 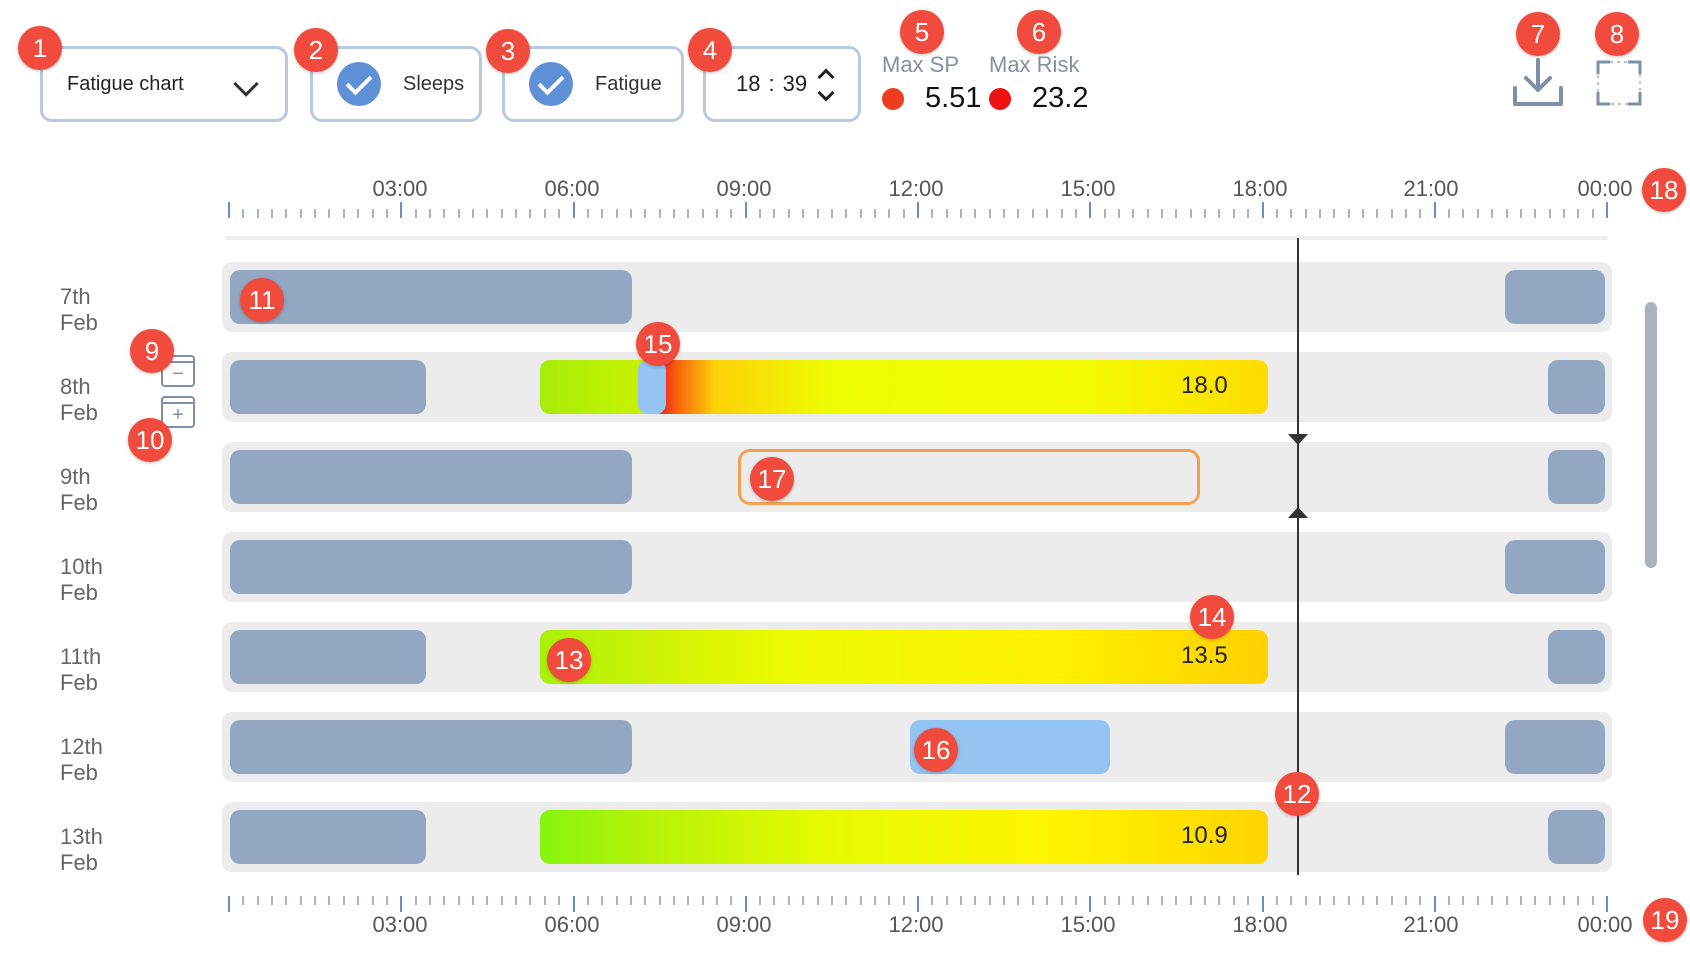 I want to click on annotation-badge: 17, so click(x=772, y=479).